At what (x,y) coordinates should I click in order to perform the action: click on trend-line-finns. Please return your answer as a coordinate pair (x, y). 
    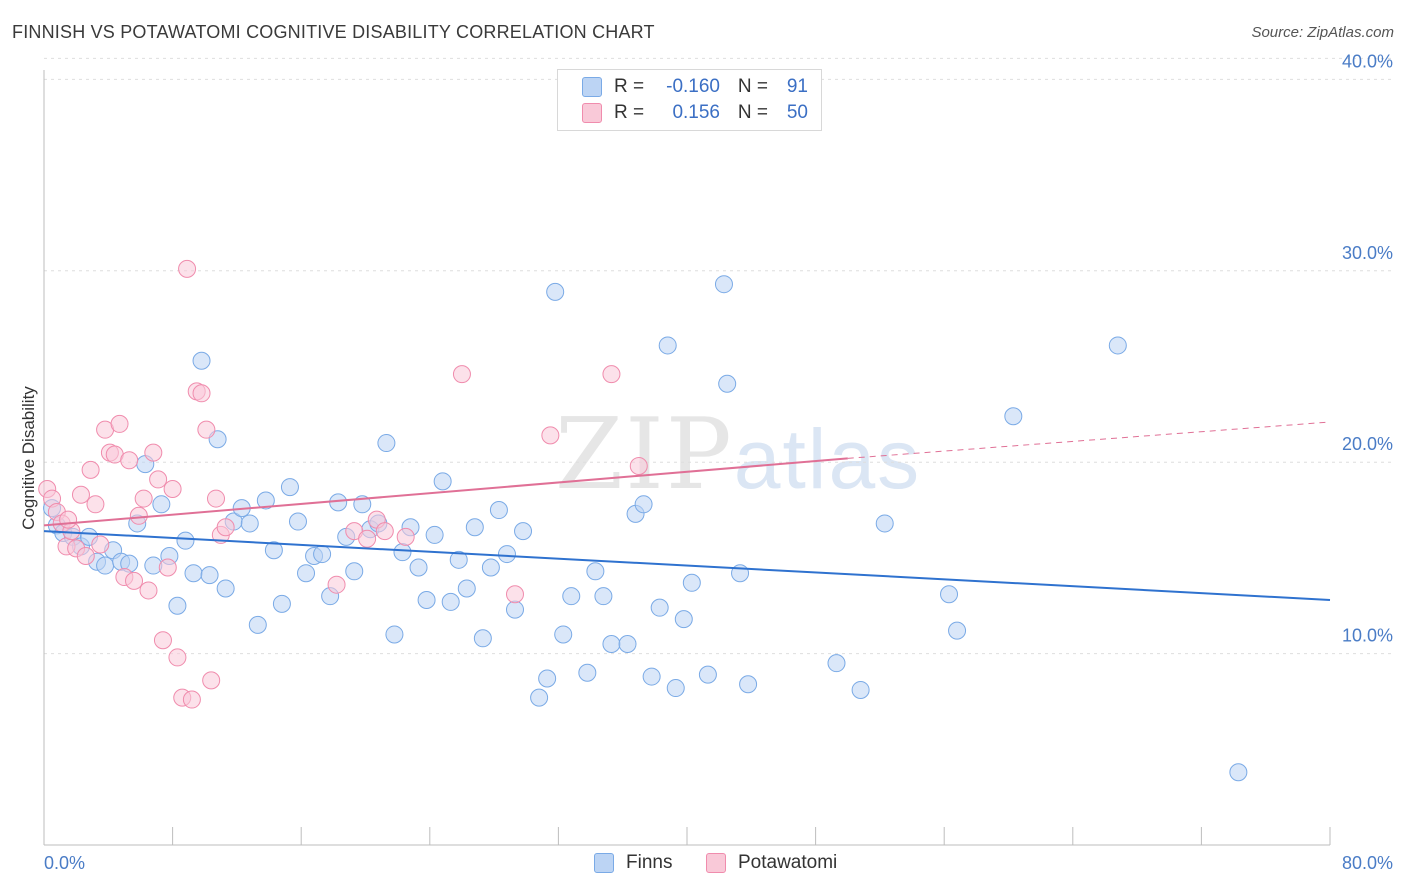
    Looking at the image, I should click on (687, 566).